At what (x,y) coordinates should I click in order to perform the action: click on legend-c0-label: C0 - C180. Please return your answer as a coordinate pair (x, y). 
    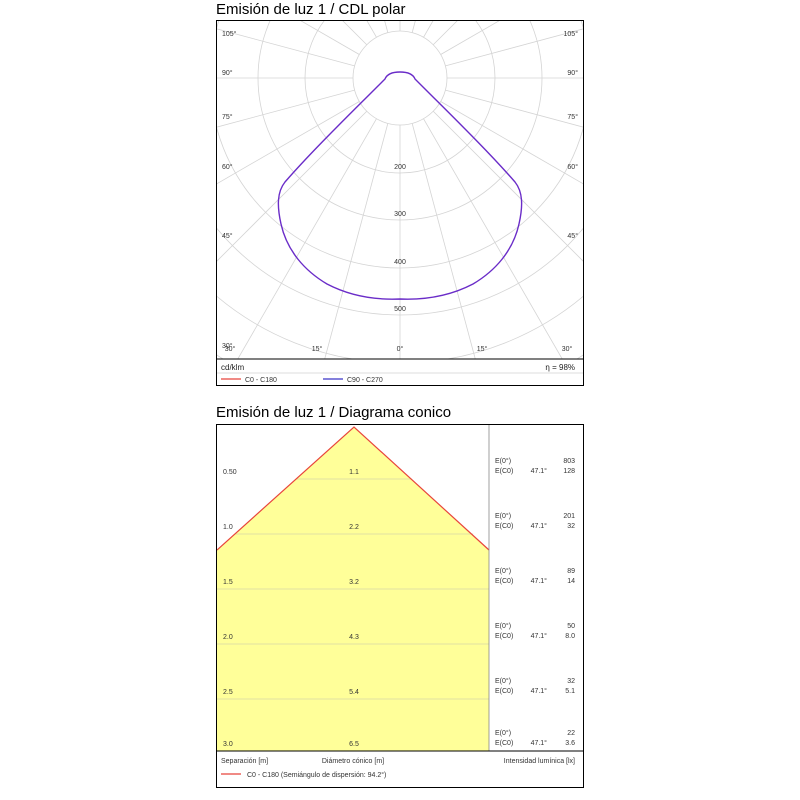
    Looking at the image, I should click on (261, 380).